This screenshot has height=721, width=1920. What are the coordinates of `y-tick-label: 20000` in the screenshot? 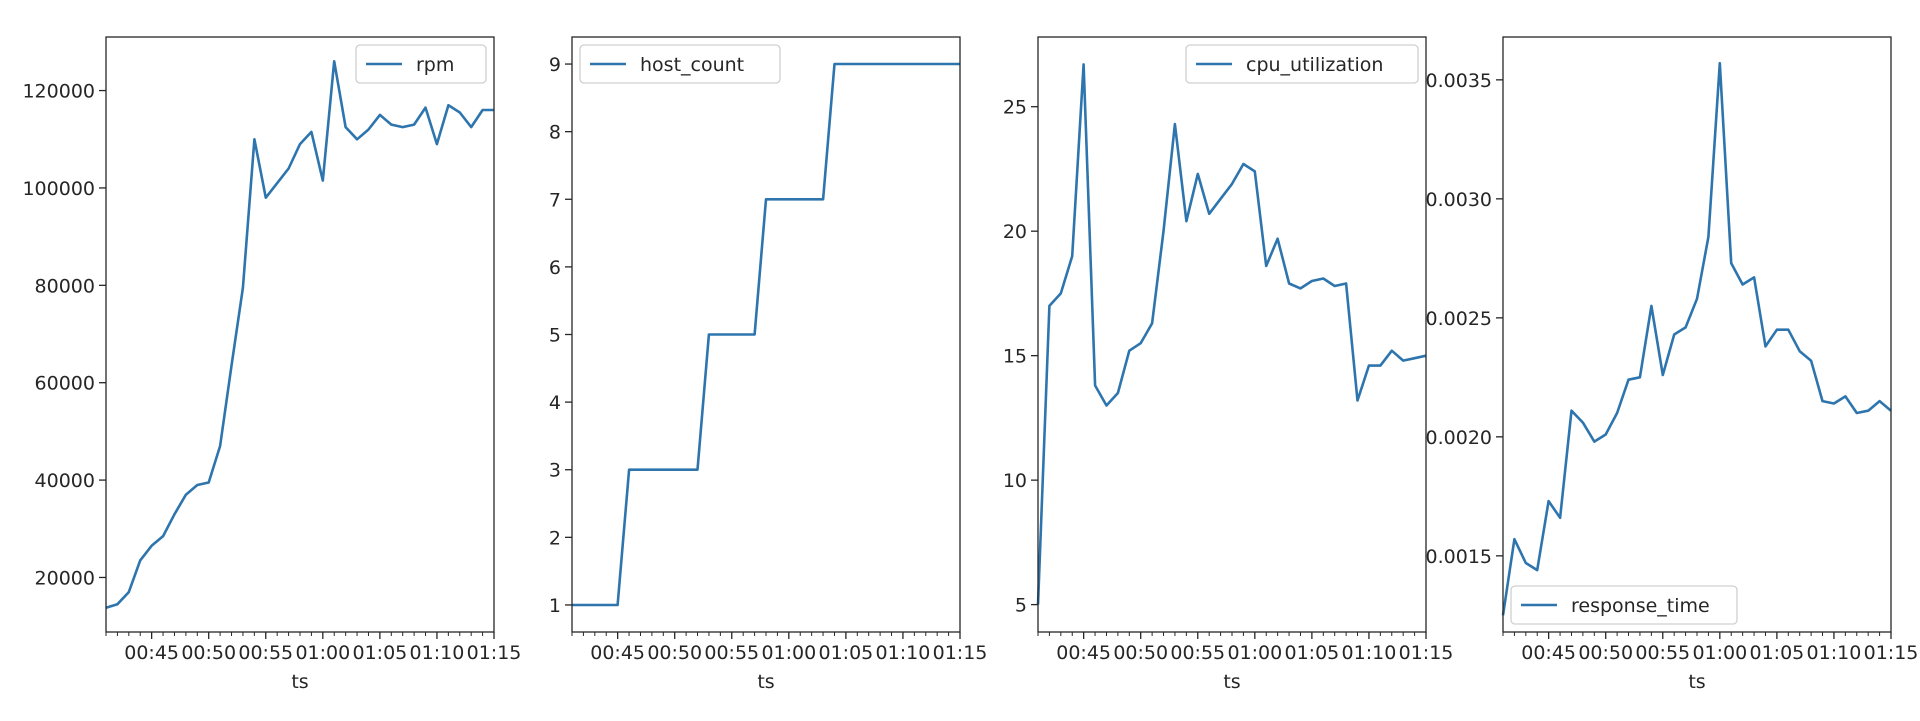 It's located at (65, 578).